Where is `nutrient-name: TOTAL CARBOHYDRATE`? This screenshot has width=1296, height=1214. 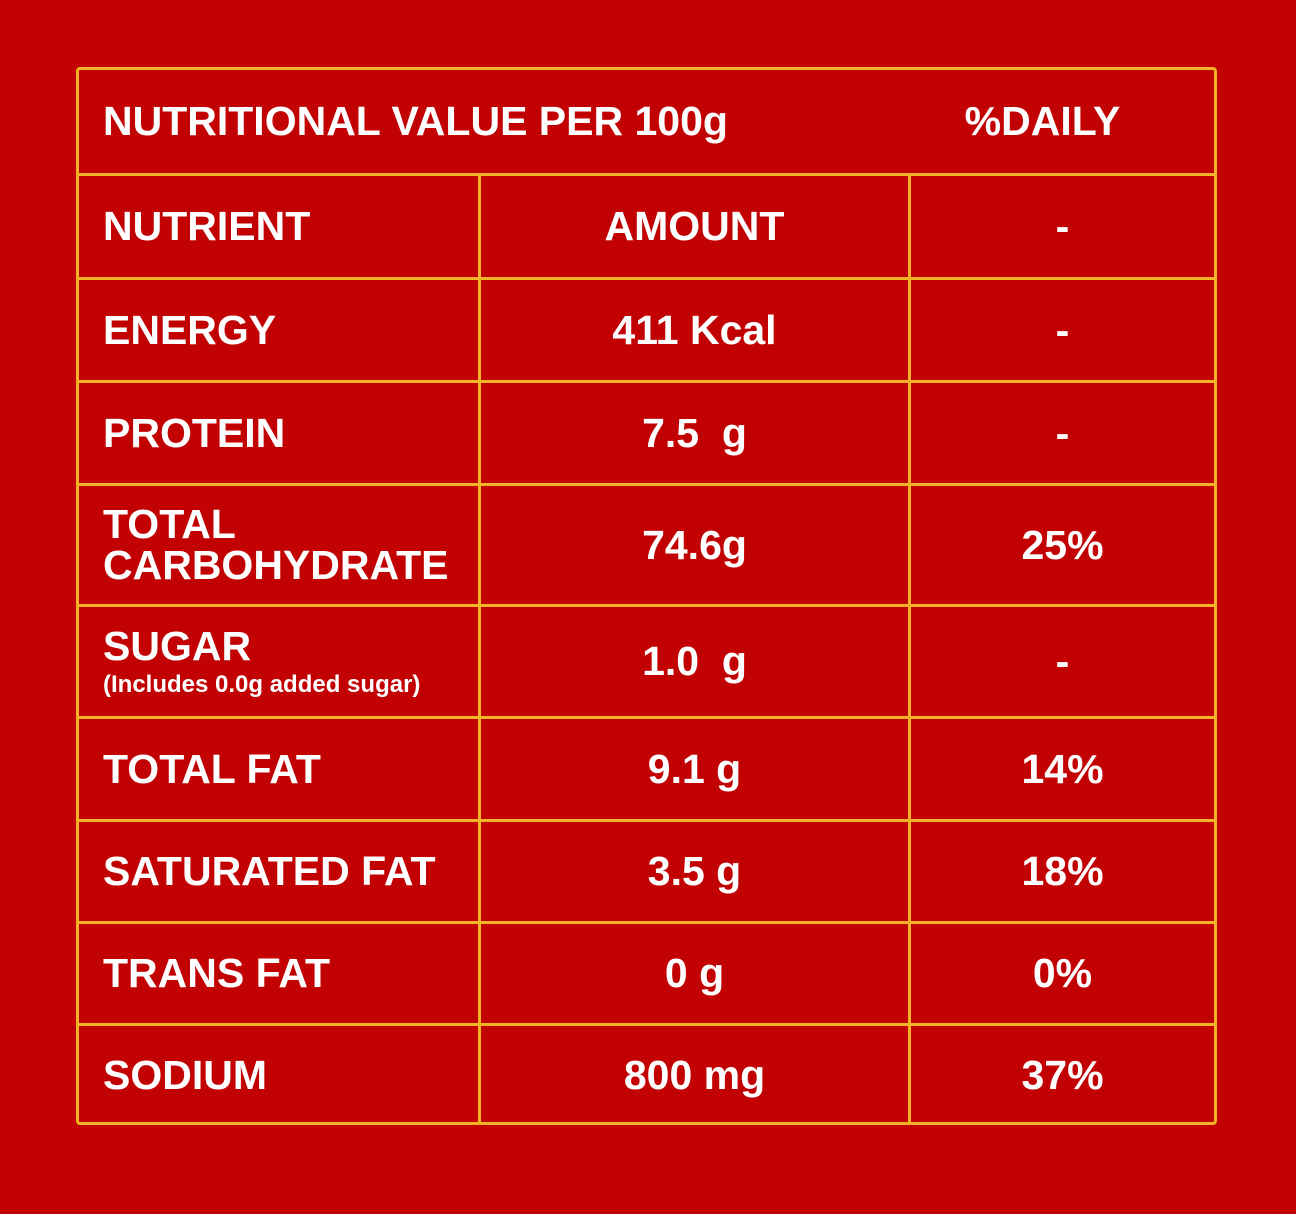
nutrient-name: TOTAL CARBOHYDRATE is located at coordinates (276, 544).